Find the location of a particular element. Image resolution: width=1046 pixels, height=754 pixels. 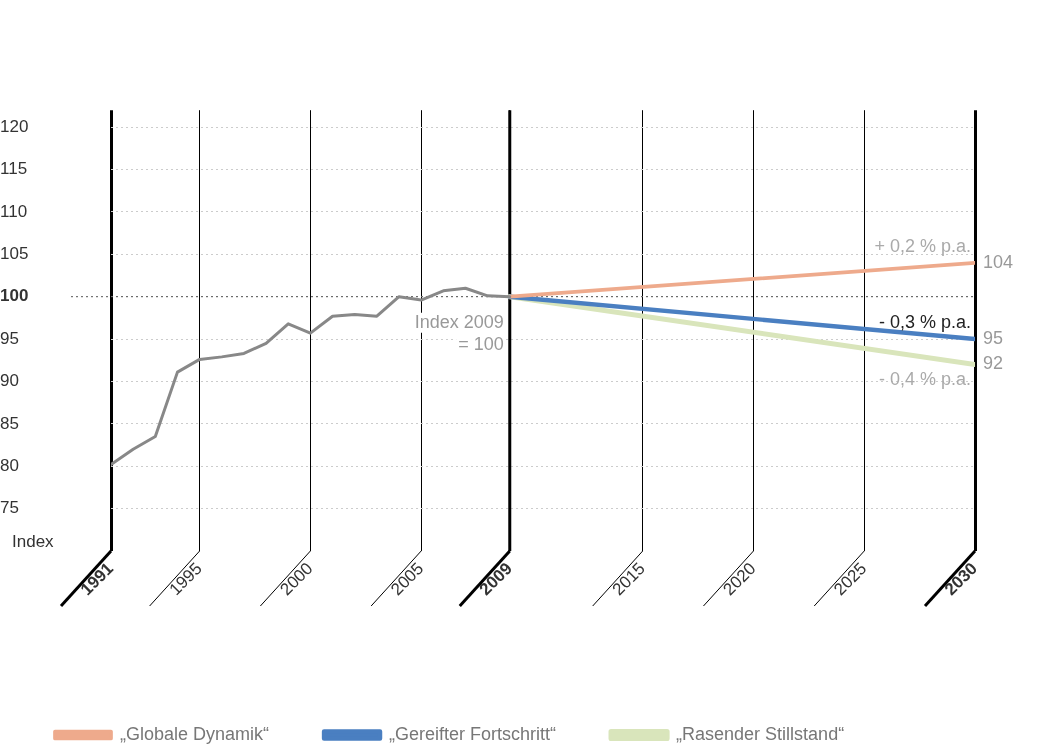

data-label: 92 is located at coordinates (993, 363).